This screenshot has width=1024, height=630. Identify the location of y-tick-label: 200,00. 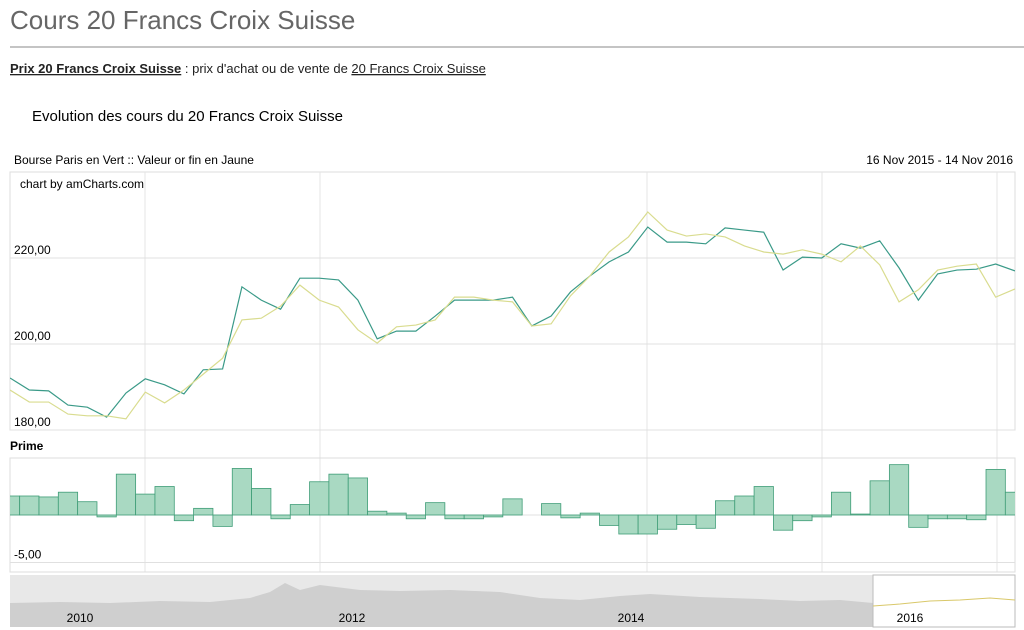
(32, 336).